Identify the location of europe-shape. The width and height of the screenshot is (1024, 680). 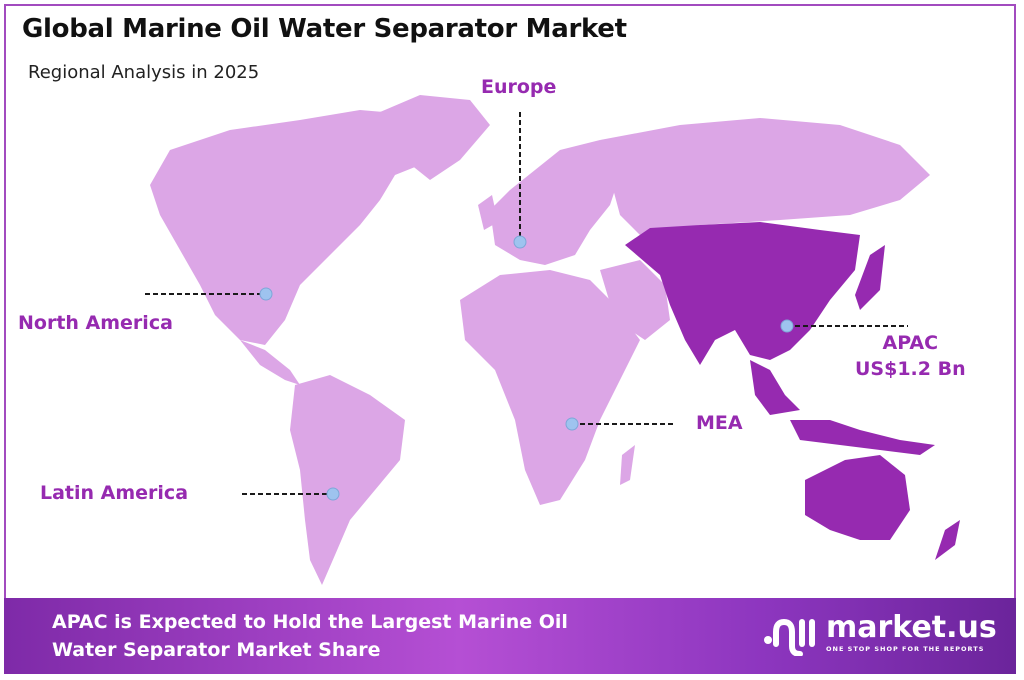
(555, 202).